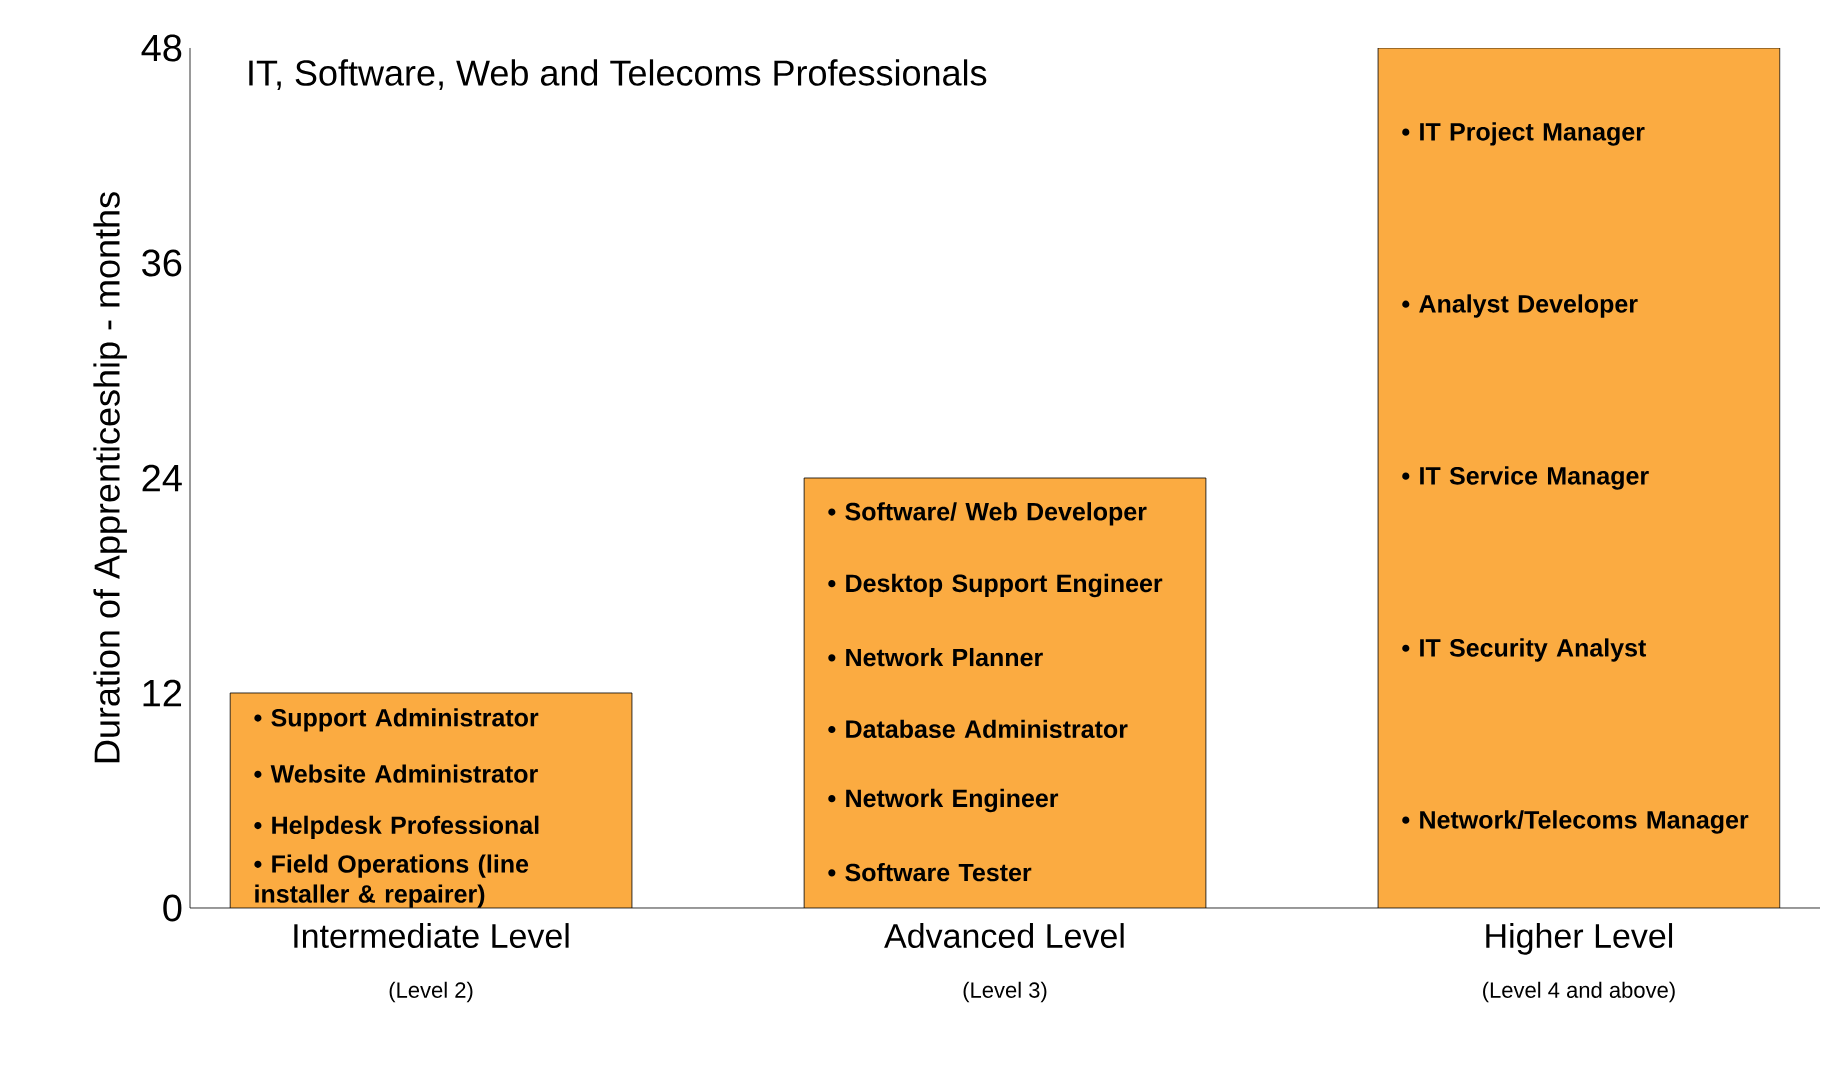  I want to click on x-tick-label: Advanced Level, so click(1004, 936).